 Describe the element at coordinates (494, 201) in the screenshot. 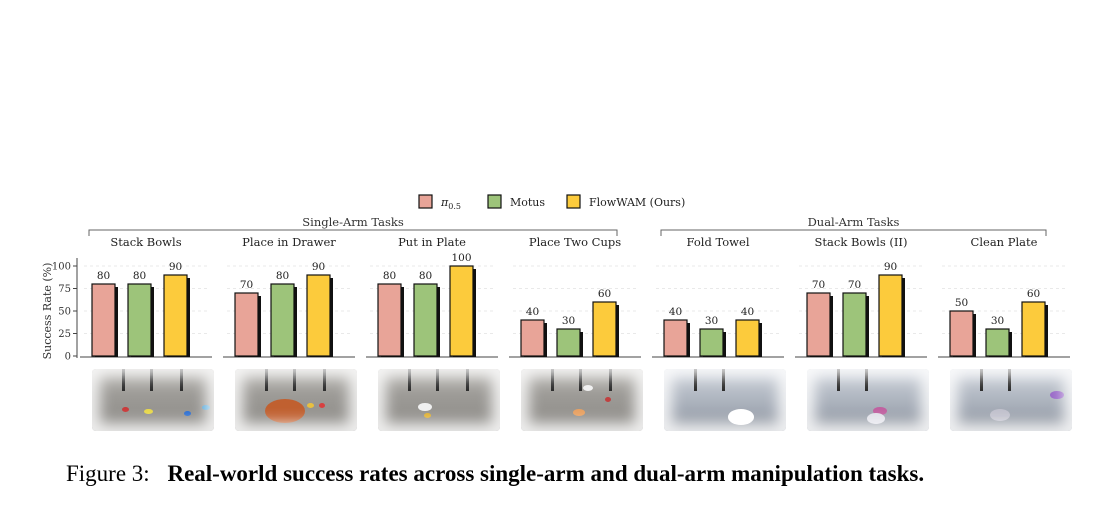

I see `legend-swatch` at that location.